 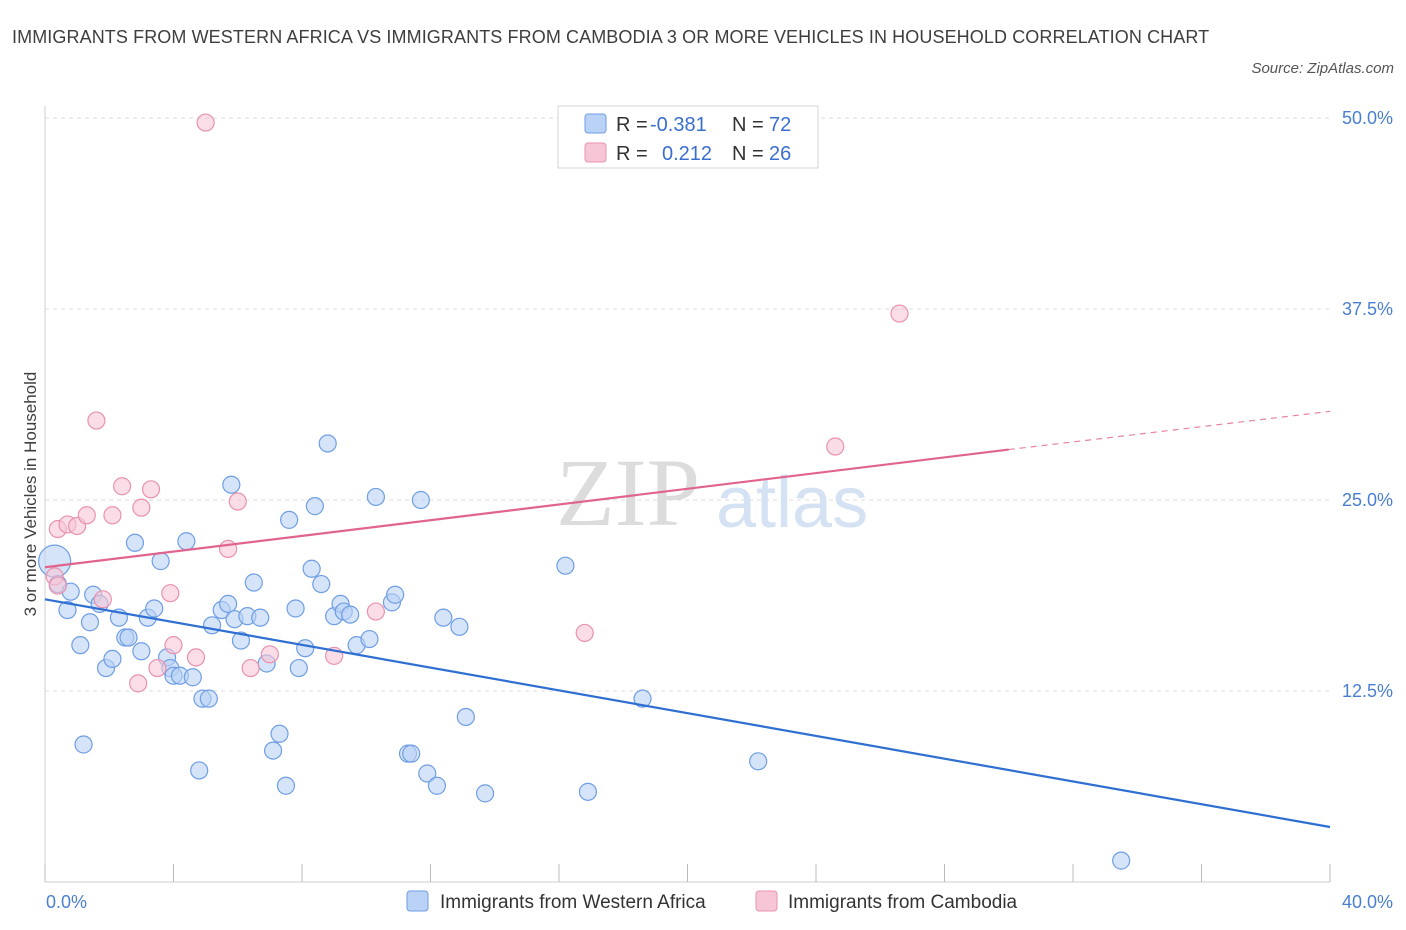 I want to click on y-axis-title: 3 or more Vehicles in Household, so click(x=30, y=494).